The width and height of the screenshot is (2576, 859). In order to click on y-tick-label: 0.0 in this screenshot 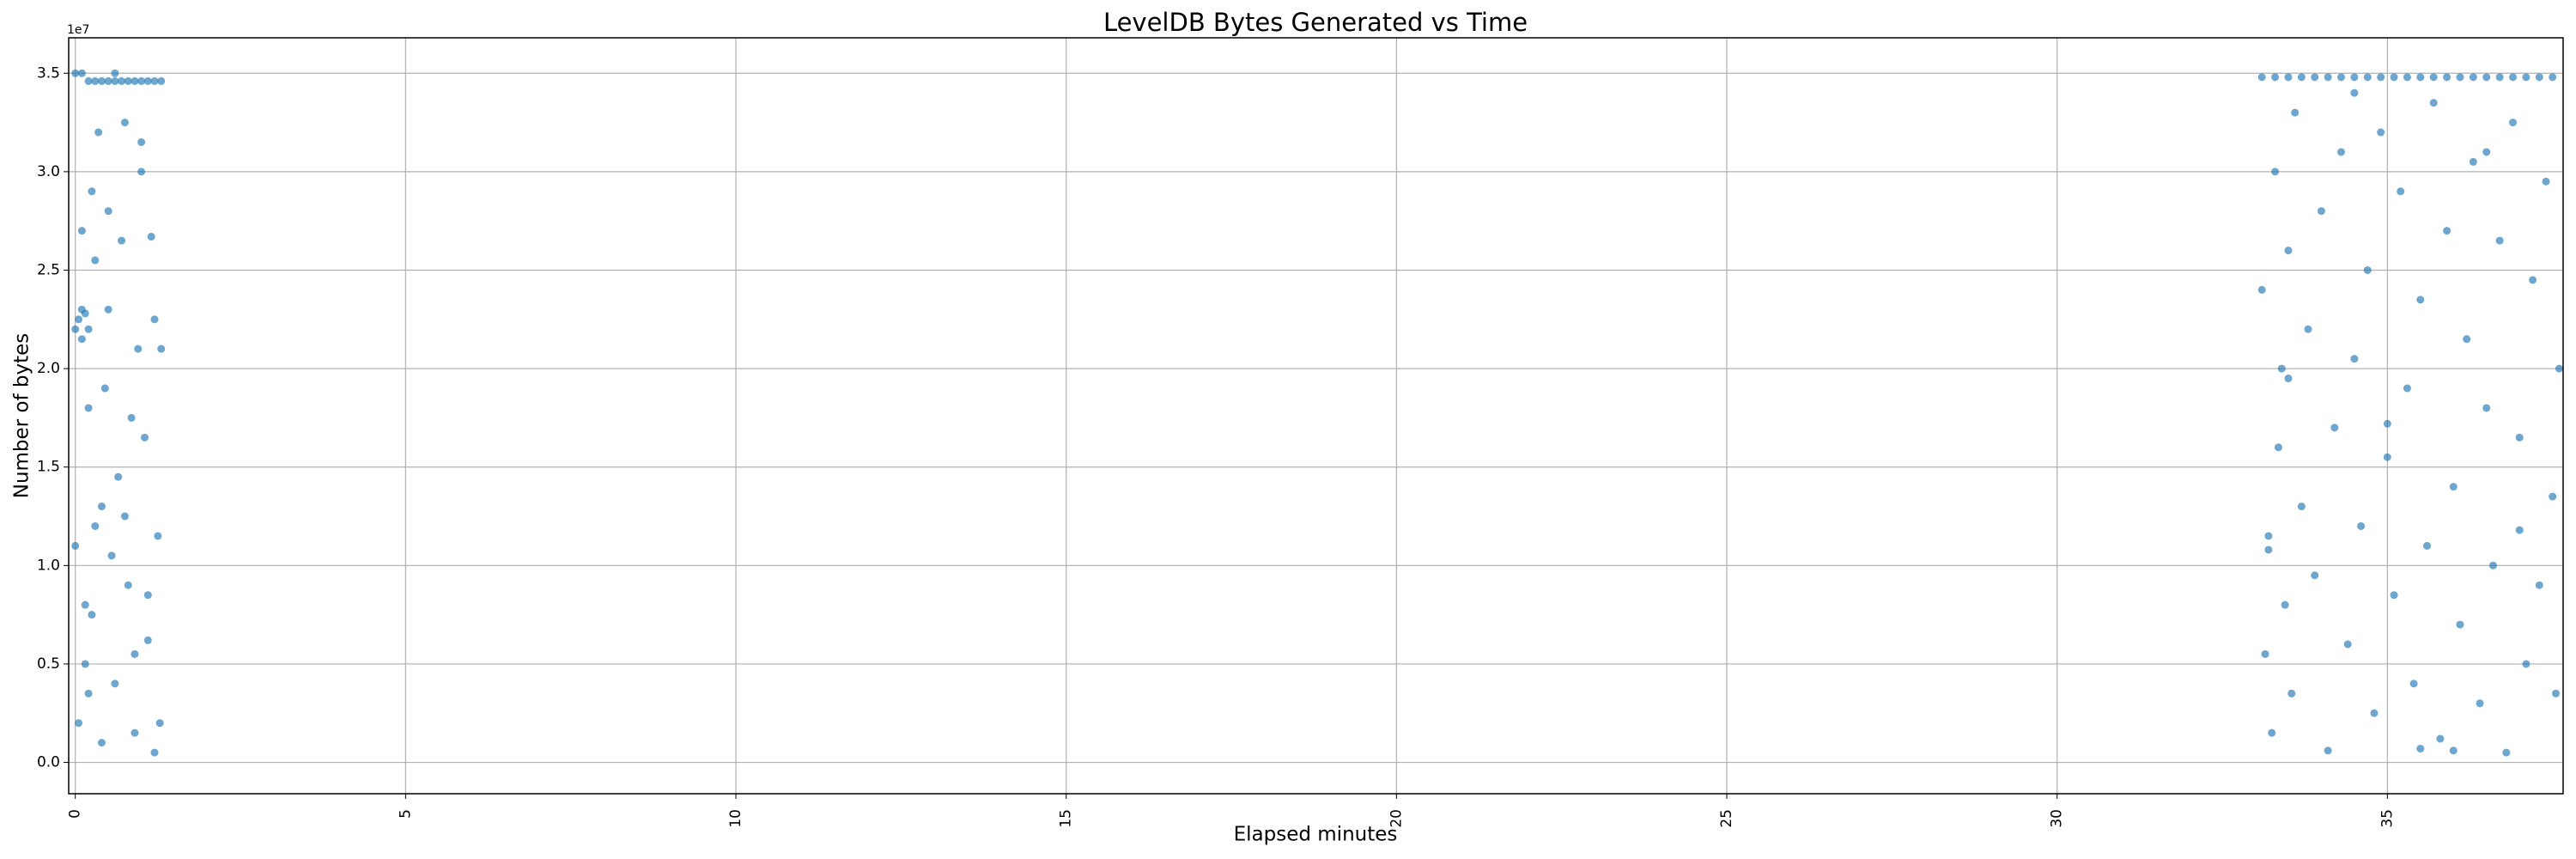, I will do `click(48, 763)`.